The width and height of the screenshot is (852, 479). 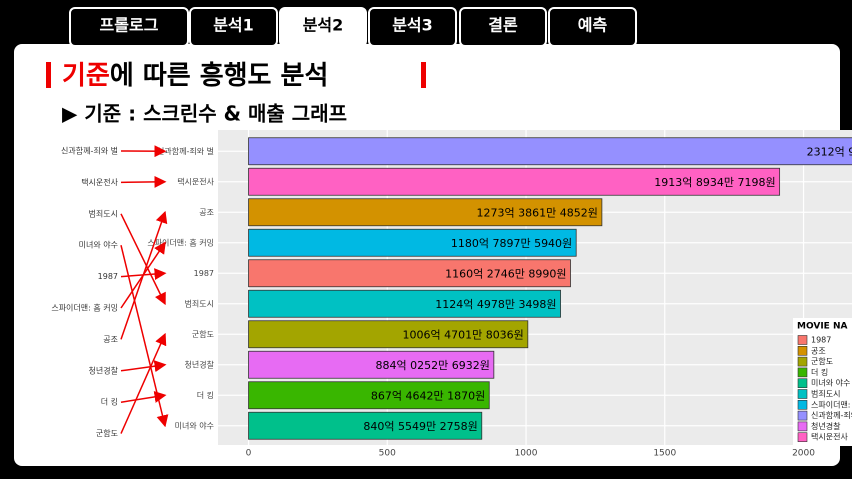 I want to click on tab-label: 분석3, so click(x=412, y=25).